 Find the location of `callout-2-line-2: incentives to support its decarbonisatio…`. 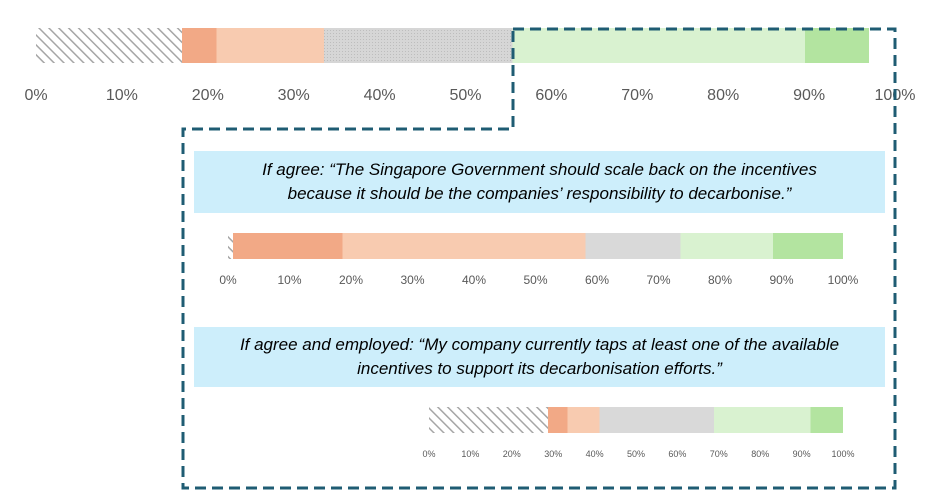

callout-2-line-2: incentives to support its decarbonisatio… is located at coordinates (539, 368).